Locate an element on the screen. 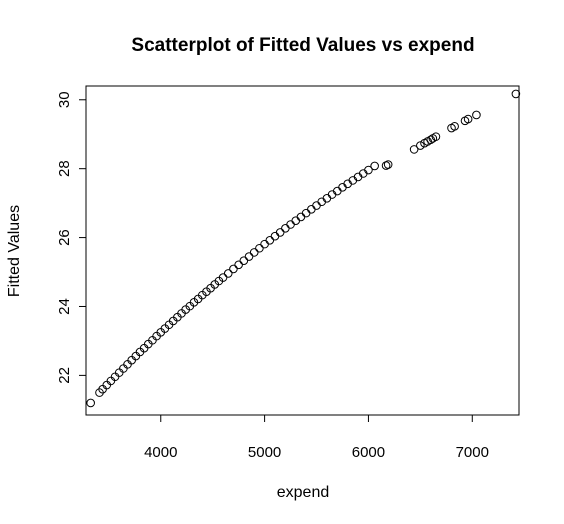 This screenshot has height=524, width=564. x-tick-label: 5000 is located at coordinates (264, 452).